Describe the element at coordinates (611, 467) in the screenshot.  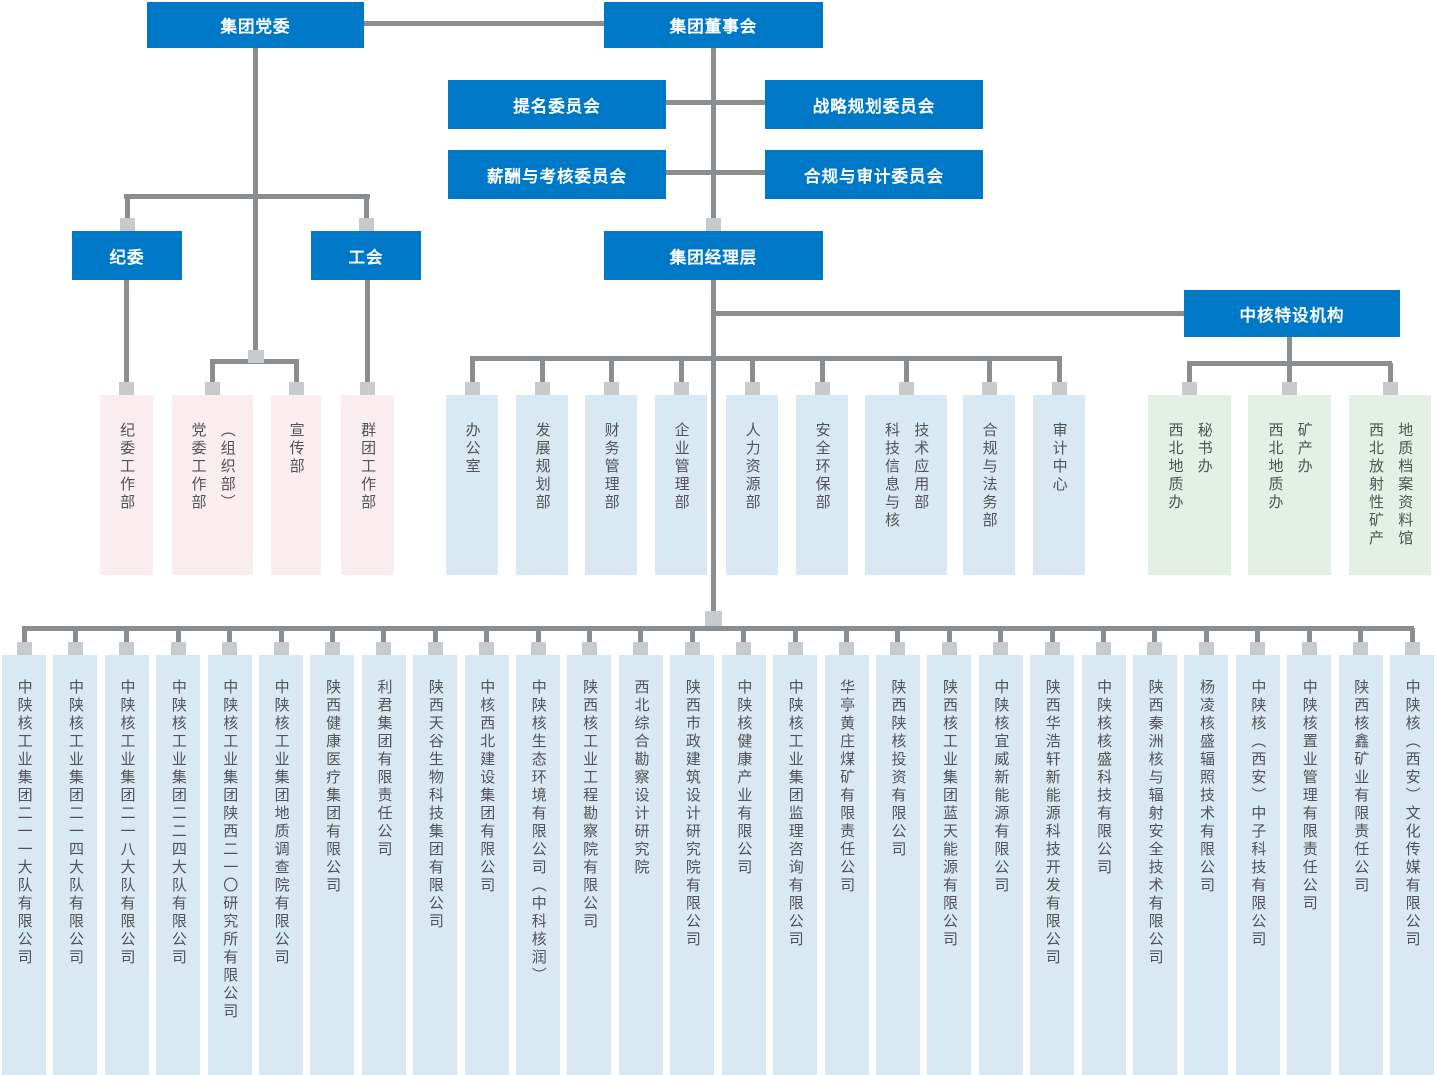
I see `dept-label: 财务管理部` at that location.